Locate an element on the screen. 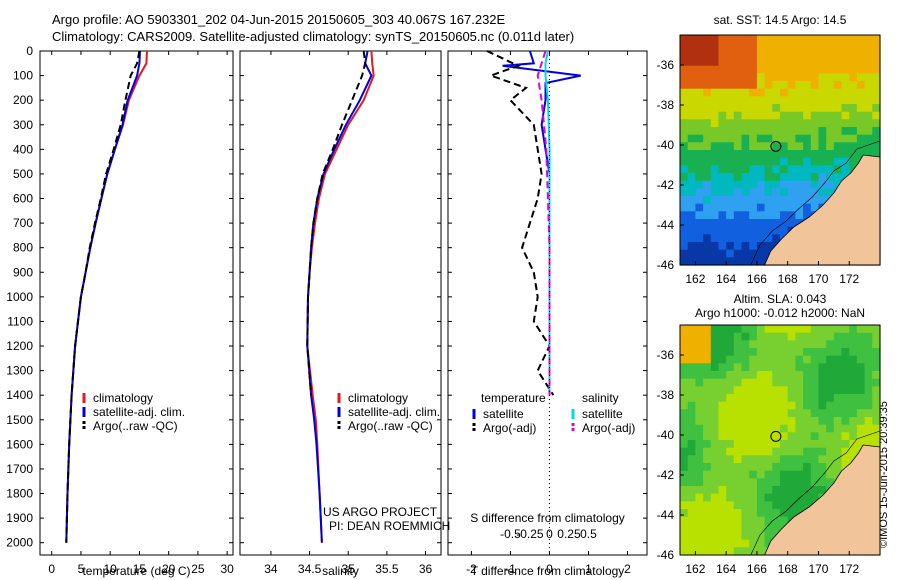  map-x-tick-label: 172 is located at coordinates (849, 279).